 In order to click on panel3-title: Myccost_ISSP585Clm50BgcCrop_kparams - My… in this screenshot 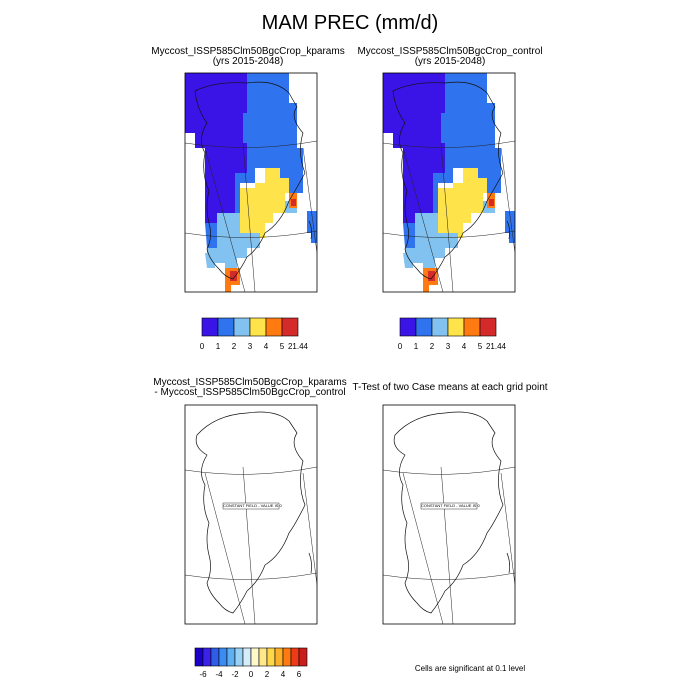, I will do `click(250, 388)`.